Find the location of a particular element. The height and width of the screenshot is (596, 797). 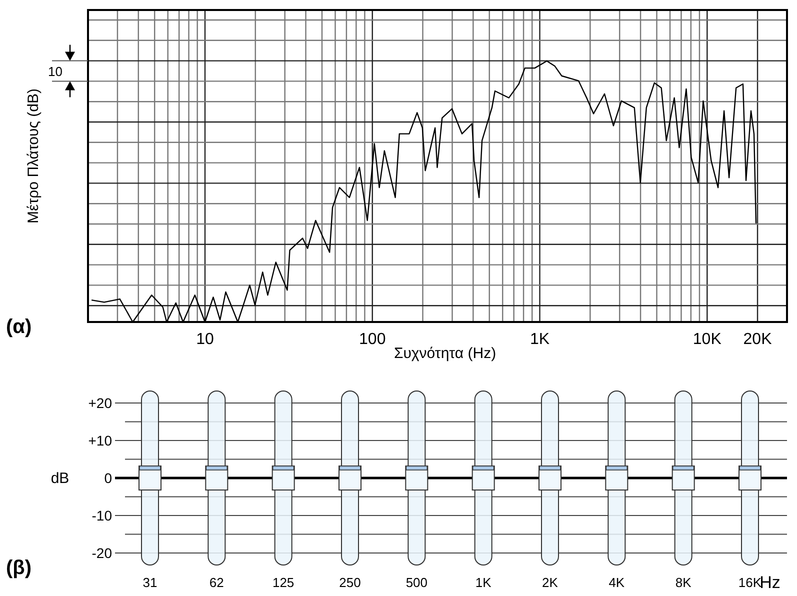

x-tick-label: 100 is located at coordinates (372, 339).